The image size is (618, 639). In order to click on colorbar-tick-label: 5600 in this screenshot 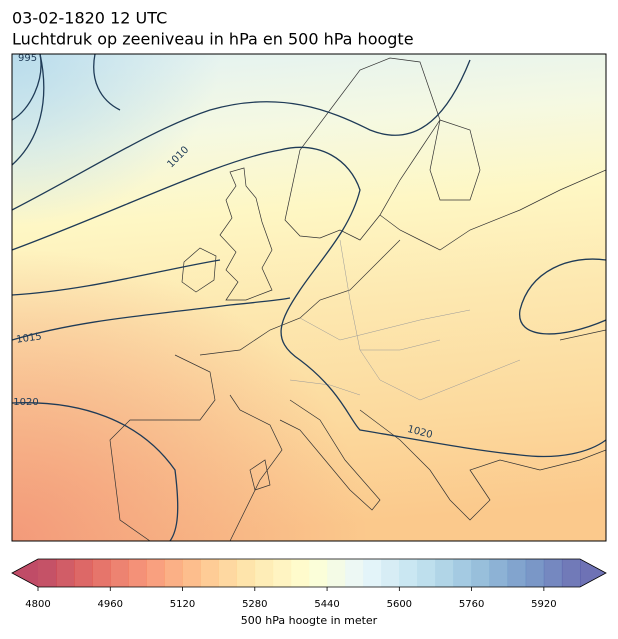, I will do `click(399, 604)`.